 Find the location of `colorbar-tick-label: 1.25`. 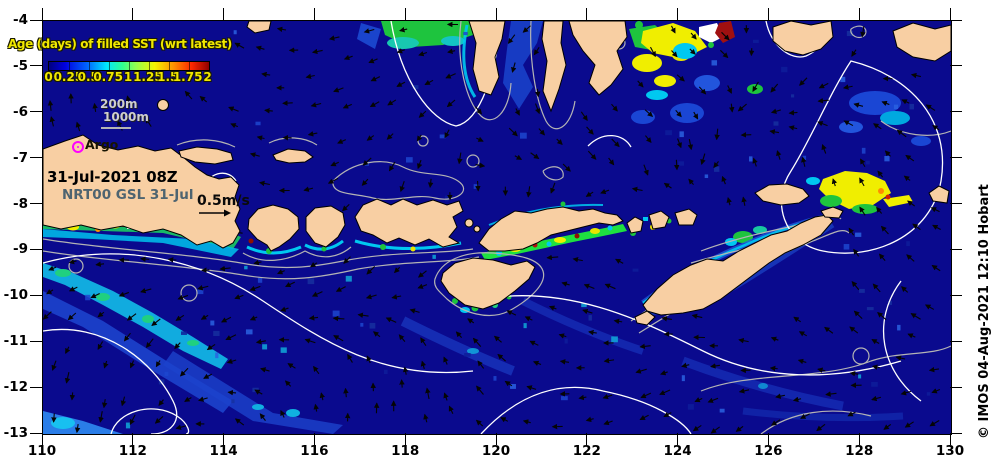

colorbar-tick-label: 1.25 is located at coordinates (148, 77).